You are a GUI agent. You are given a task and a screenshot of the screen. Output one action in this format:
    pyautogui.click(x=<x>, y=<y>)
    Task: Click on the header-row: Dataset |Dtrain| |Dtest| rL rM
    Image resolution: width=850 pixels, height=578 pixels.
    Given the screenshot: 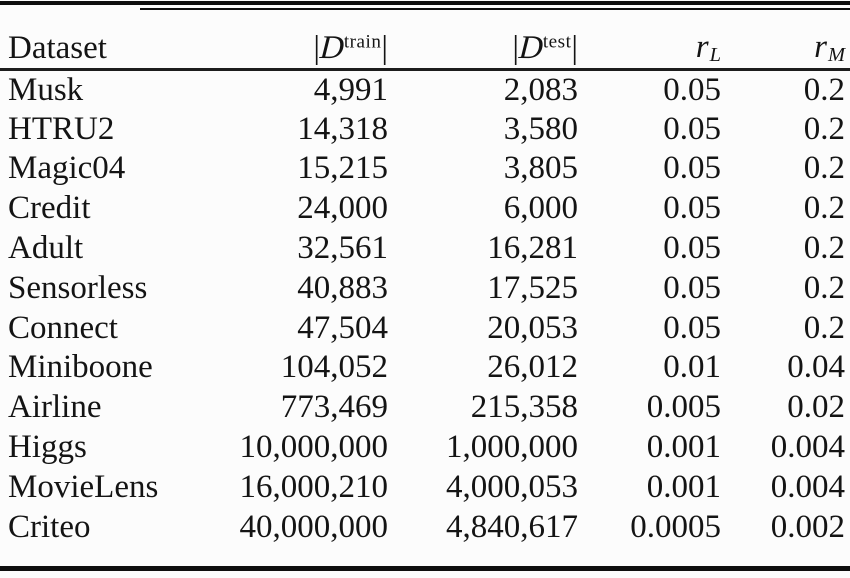 What is the action you would take?
    pyautogui.click(x=425, y=40)
    